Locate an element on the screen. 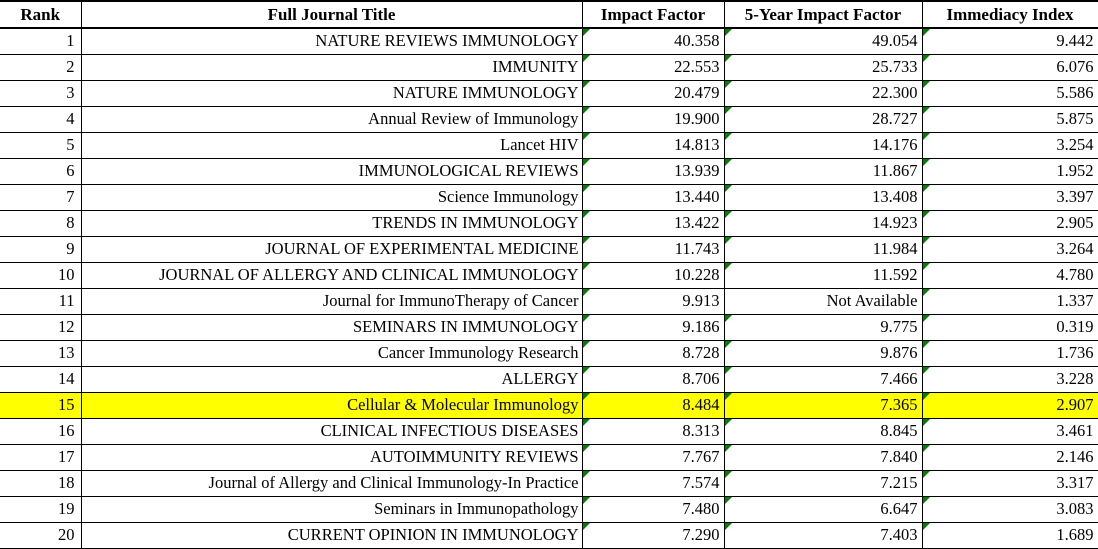 The width and height of the screenshot is (1098, 549). impact-factor-cell: 8.728 is located at coordinates (653, 353).